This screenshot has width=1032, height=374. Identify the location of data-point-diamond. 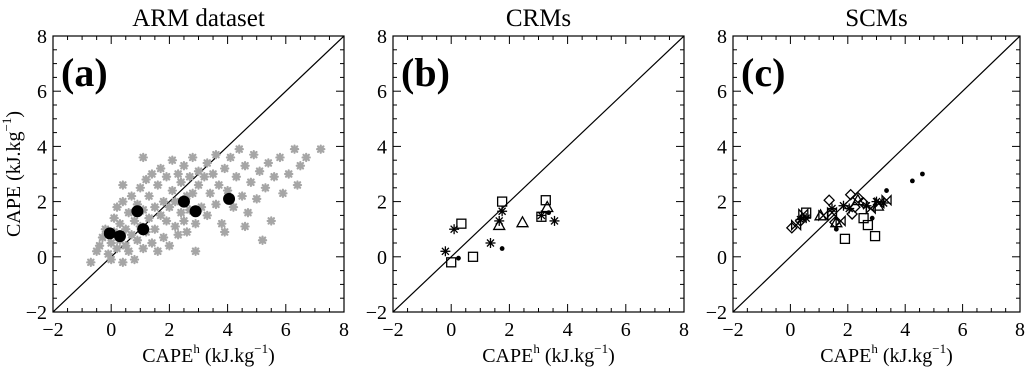
(857, 197).